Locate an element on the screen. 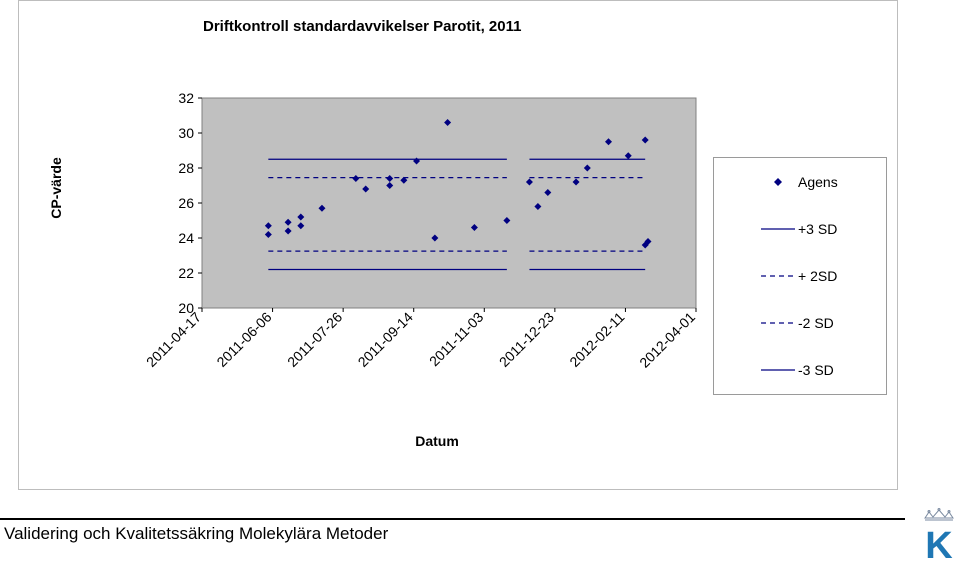 This screenshot has height=562, width=960. y-tick-label: 28 is located at coordinates (186, 168).